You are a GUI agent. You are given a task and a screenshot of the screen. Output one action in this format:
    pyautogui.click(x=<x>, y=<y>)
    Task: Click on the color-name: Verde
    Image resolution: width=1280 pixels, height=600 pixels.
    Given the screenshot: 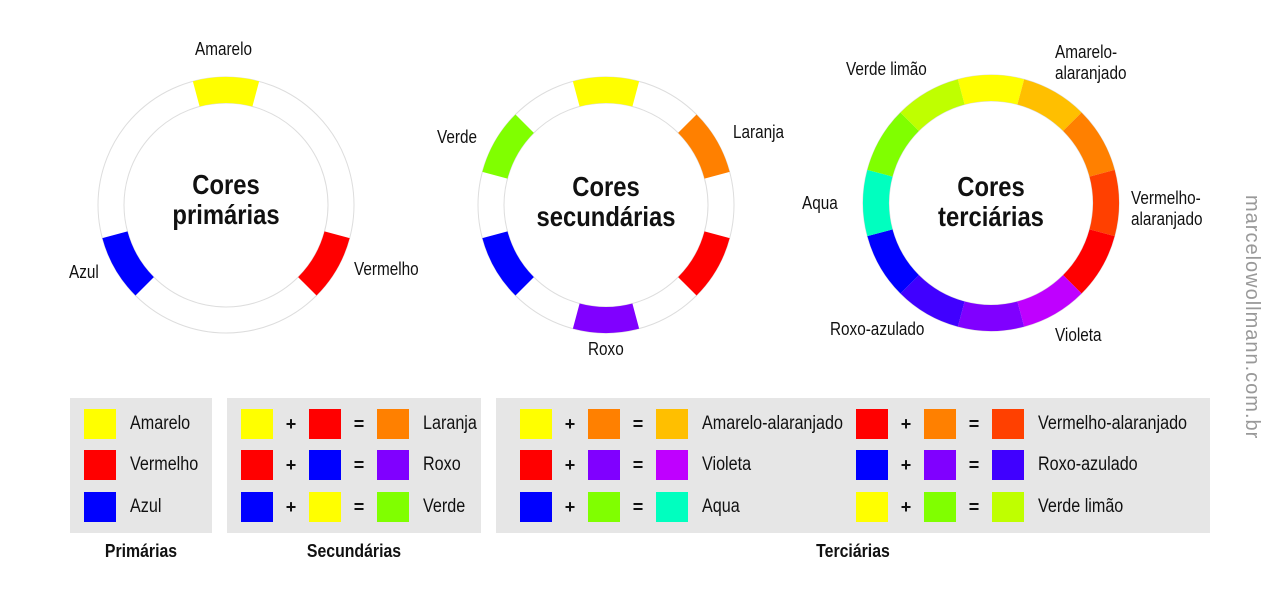 What is the action you would take?
    pyautogui.click(x=444, y=506)
    